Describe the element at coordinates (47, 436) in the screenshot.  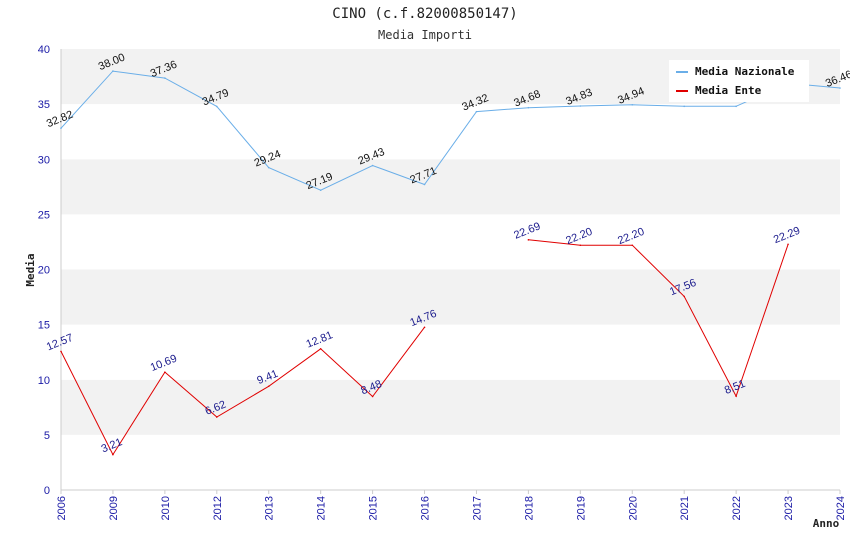
I see `y-tick-label: 5` at that location.